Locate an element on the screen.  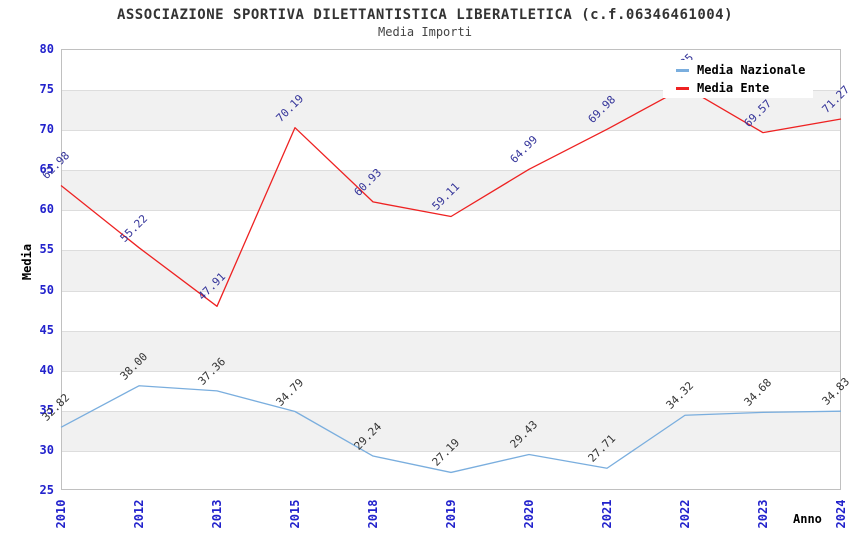
y-tick-label: 80 is located at coordinates (46, 49).